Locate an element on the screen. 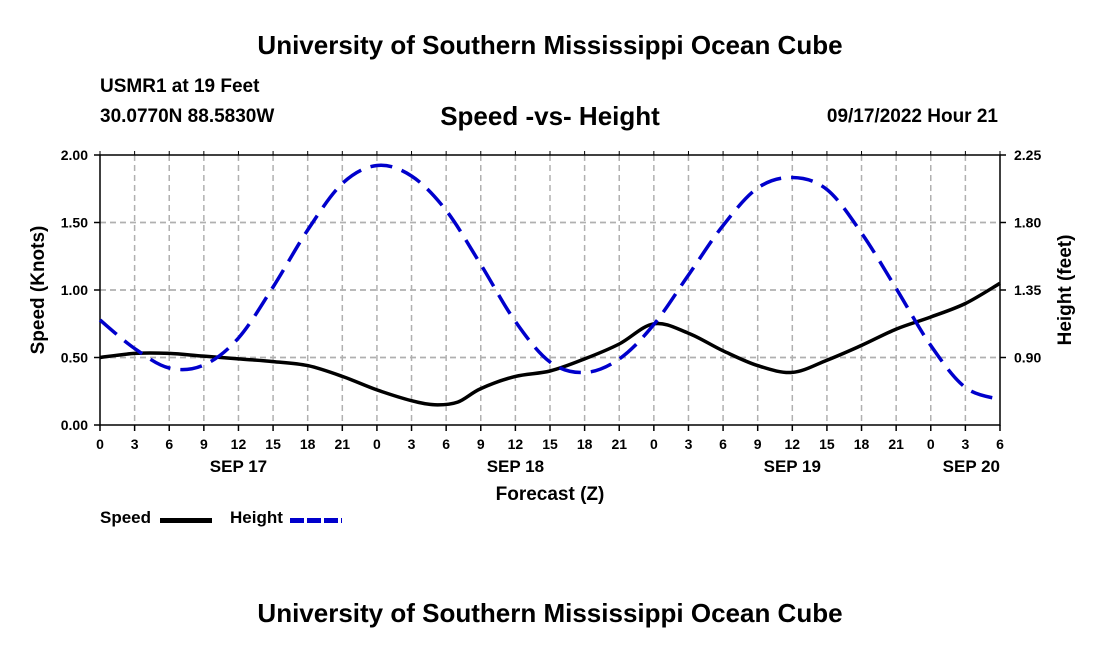 This screenshot has height=650, width=1100. y-right-tick-label: 0.90 is located at coordinates (1027, 358).